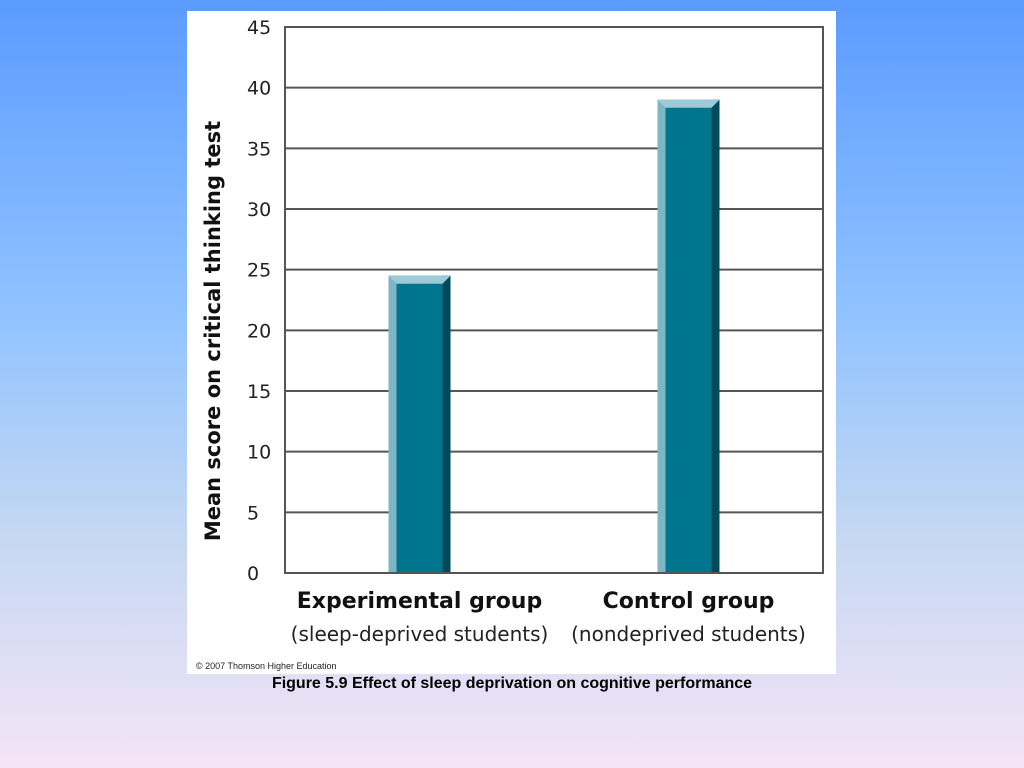  Describe the element at coordinates (259, 392) in the screenshot. I see `y-tick-label: 15` at that location.